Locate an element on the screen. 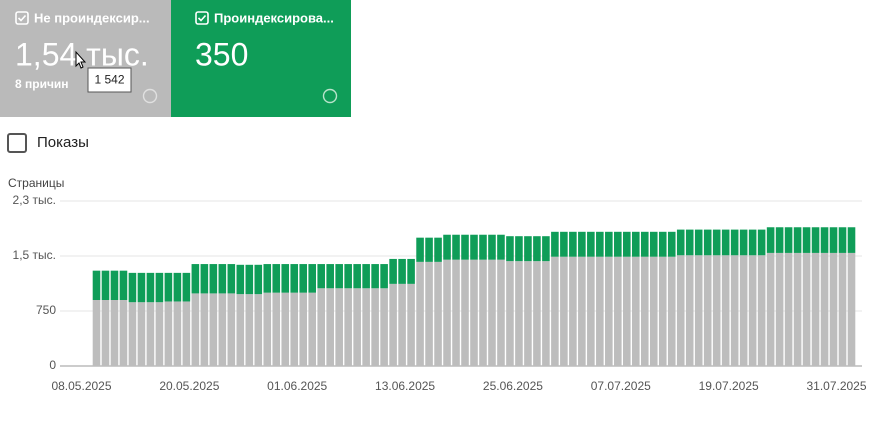 The height and width of the screenshot is (421, 875). x-tick-label: 01.06.2025 is located at coordinates (297, 386).